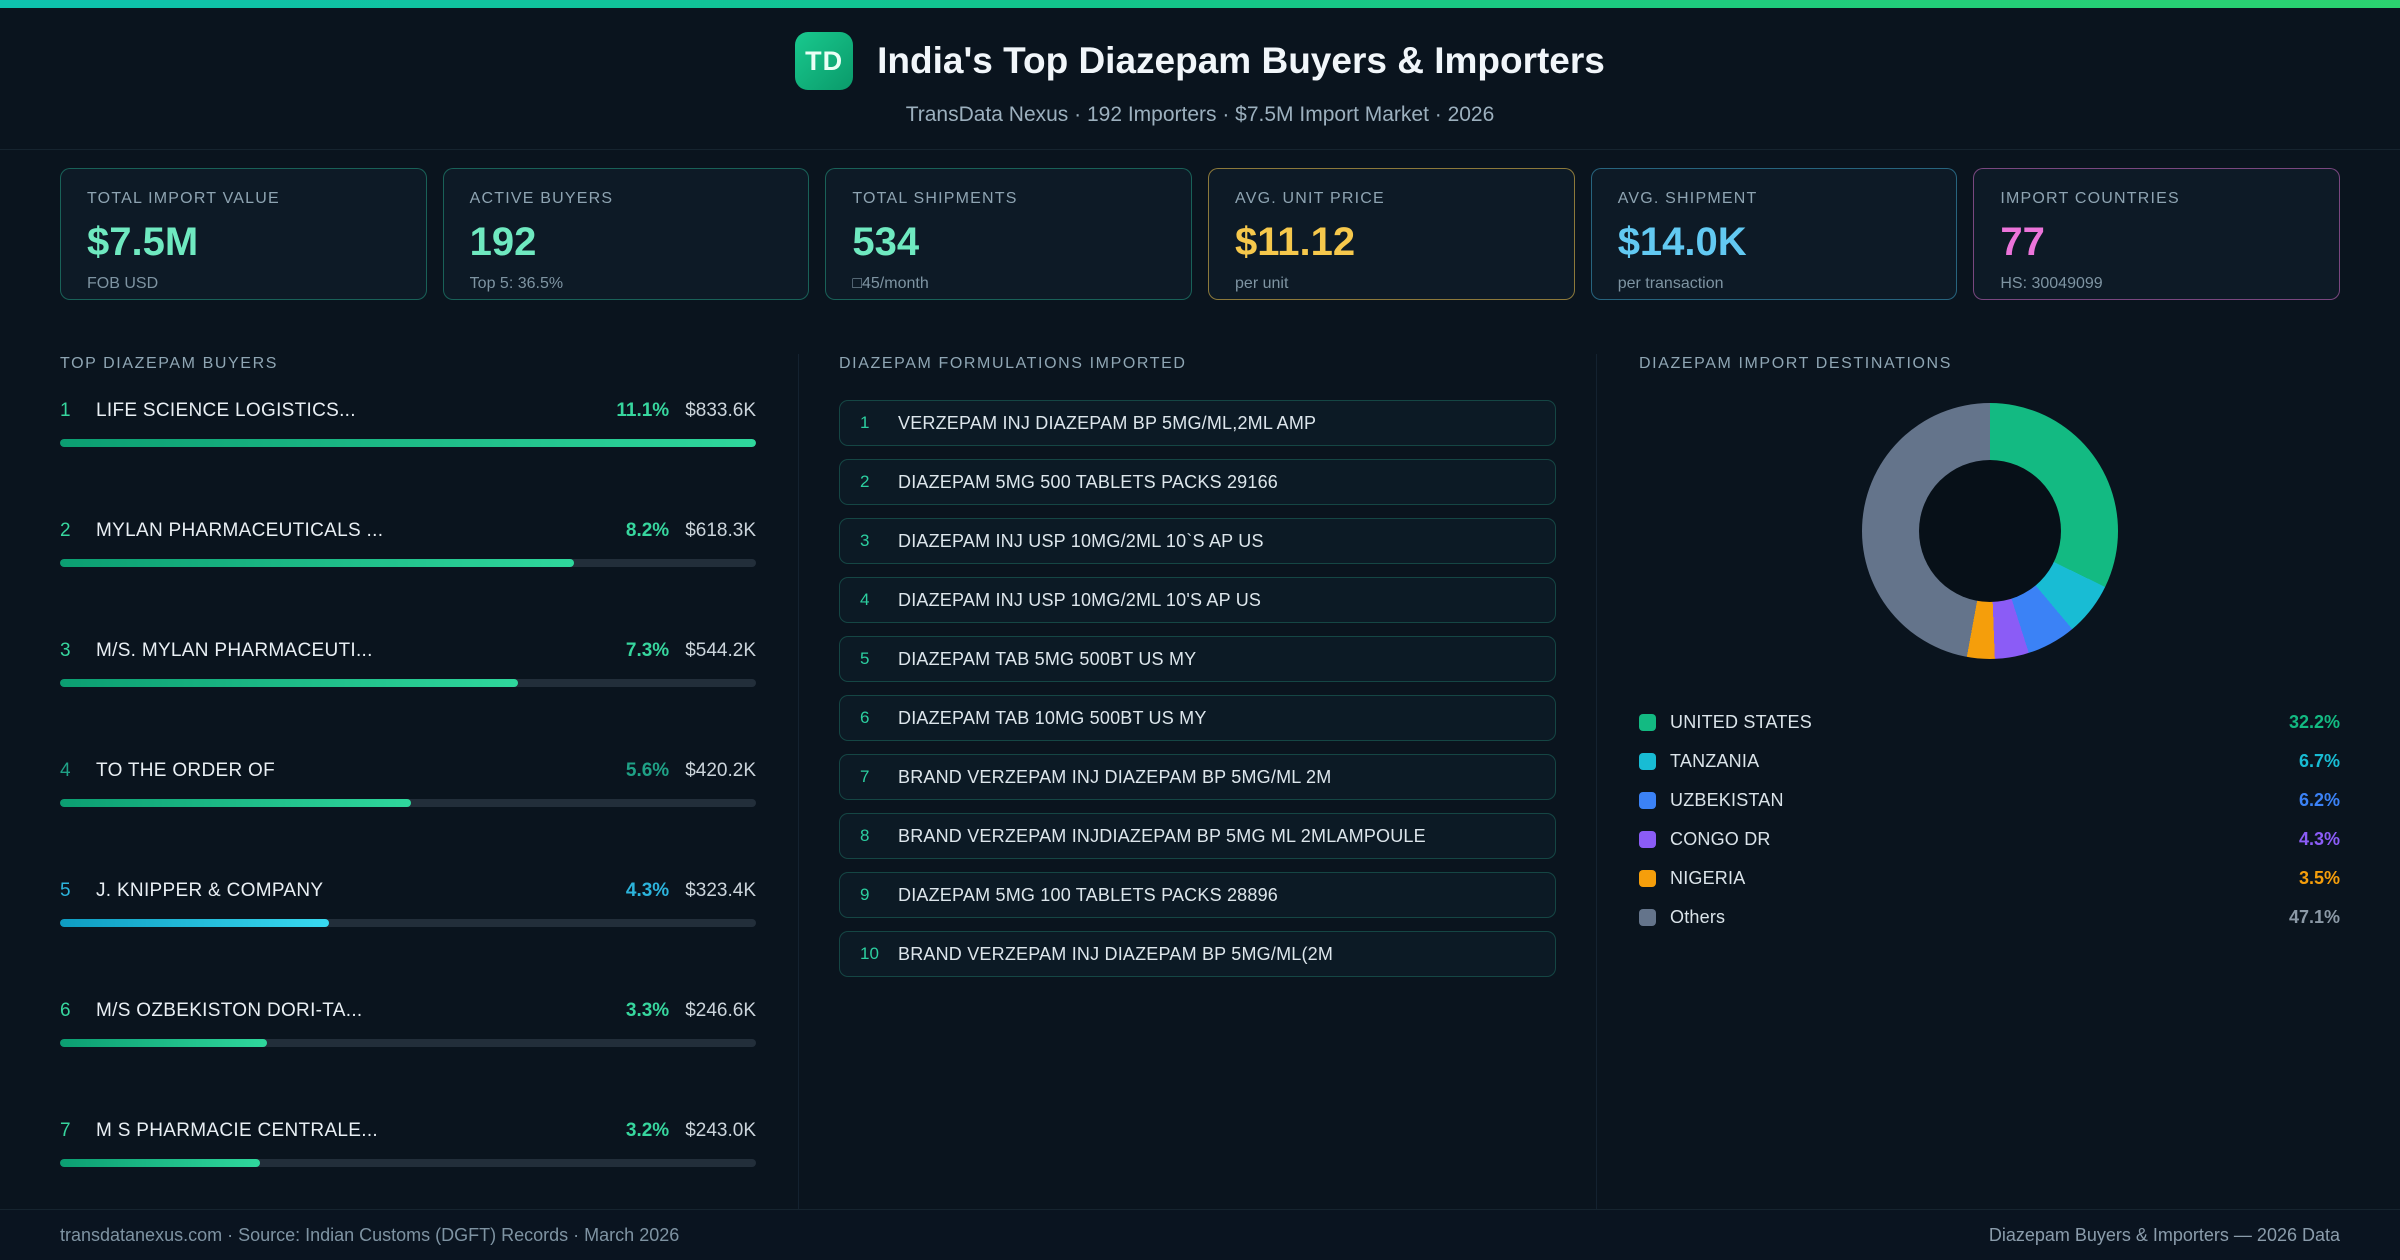 The image size is (2400, 1260). Describe the element at coordinates (1013, 363) in the screenshot. I see `formulations-section-title: DIAZEPAM FORMULATIONS IMPORTED` at that location.